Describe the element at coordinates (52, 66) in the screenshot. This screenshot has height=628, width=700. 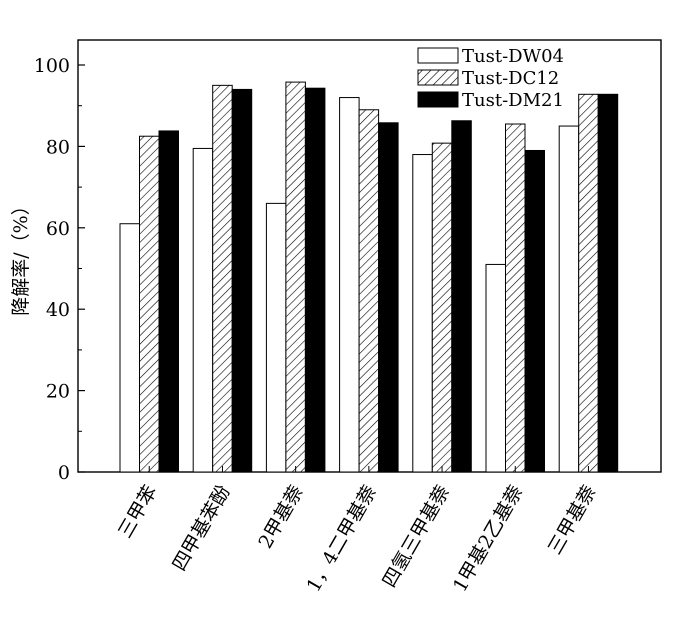
I see `y-tick-label: 100` at that location.